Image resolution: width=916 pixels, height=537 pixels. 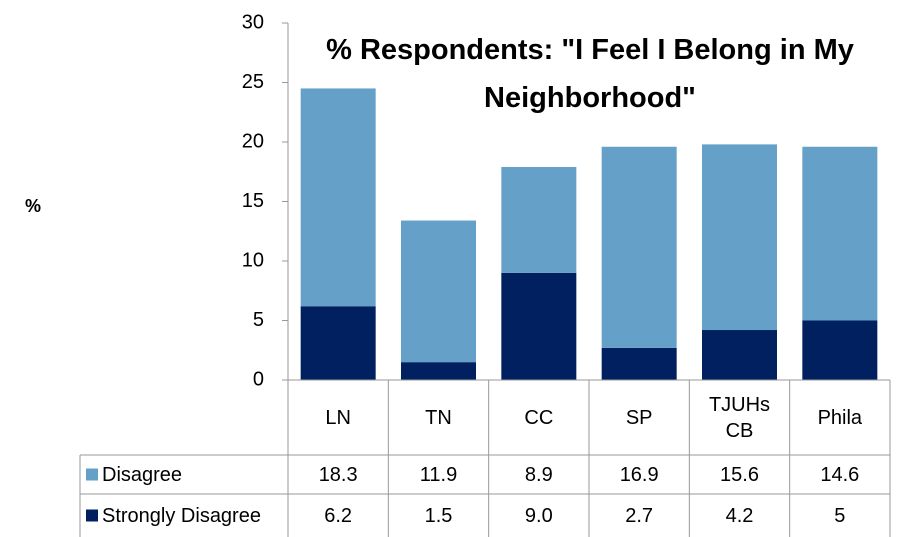 What do you see at coordinates (258, 320) in the screenshot?
I see `y-tick-label: 5` at bounding box center [258, 320].